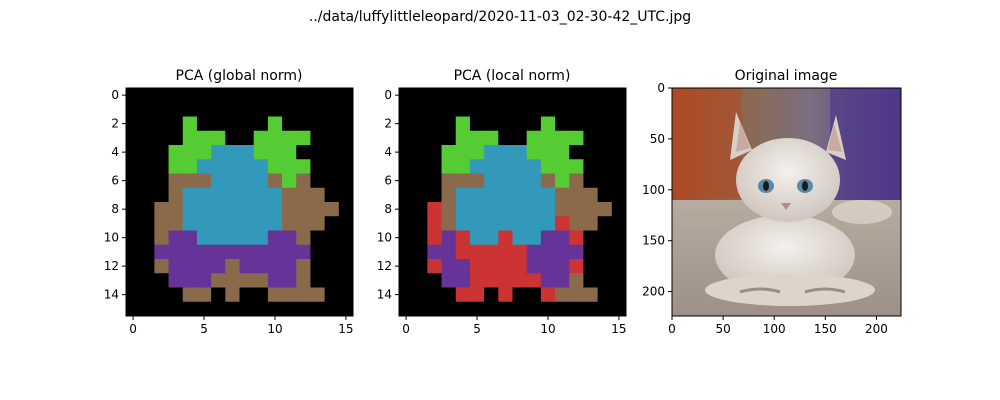 The image size is (1000, 400). What do you see at coordinates (204, 329) in the screenshot?
I see `x-tick-label: 5` at bounding box center [204, 329].